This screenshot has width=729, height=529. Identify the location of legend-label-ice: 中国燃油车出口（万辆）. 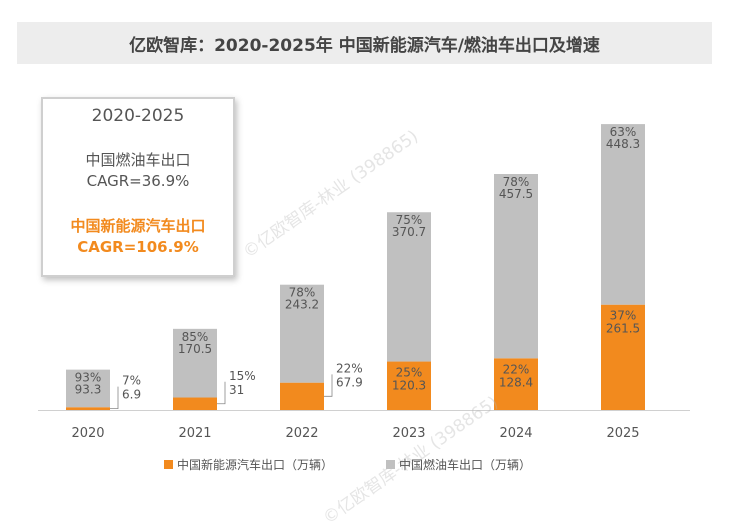
(465, 465).